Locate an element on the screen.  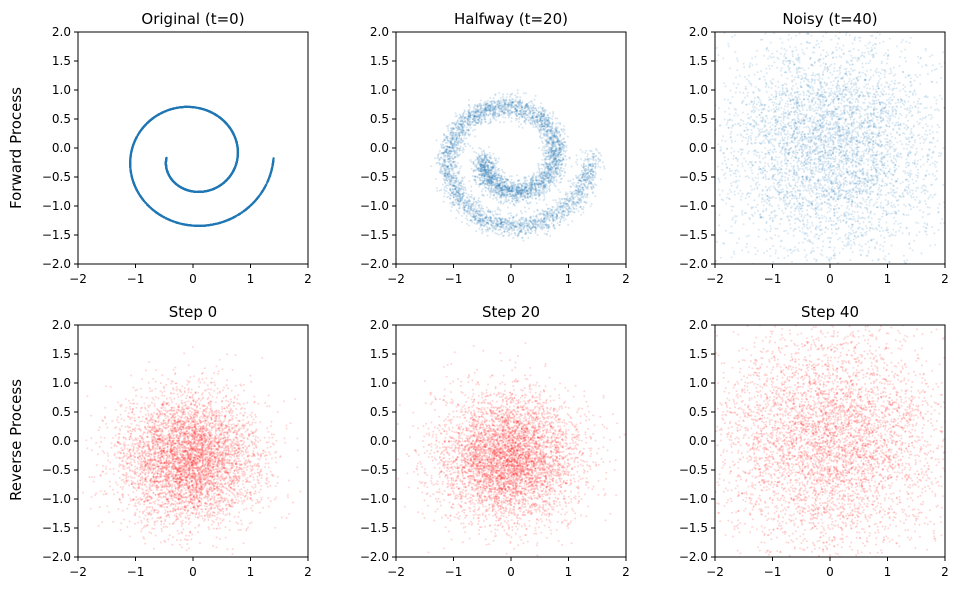
x-tick-label: 0 is located at coordinates (193, 279).